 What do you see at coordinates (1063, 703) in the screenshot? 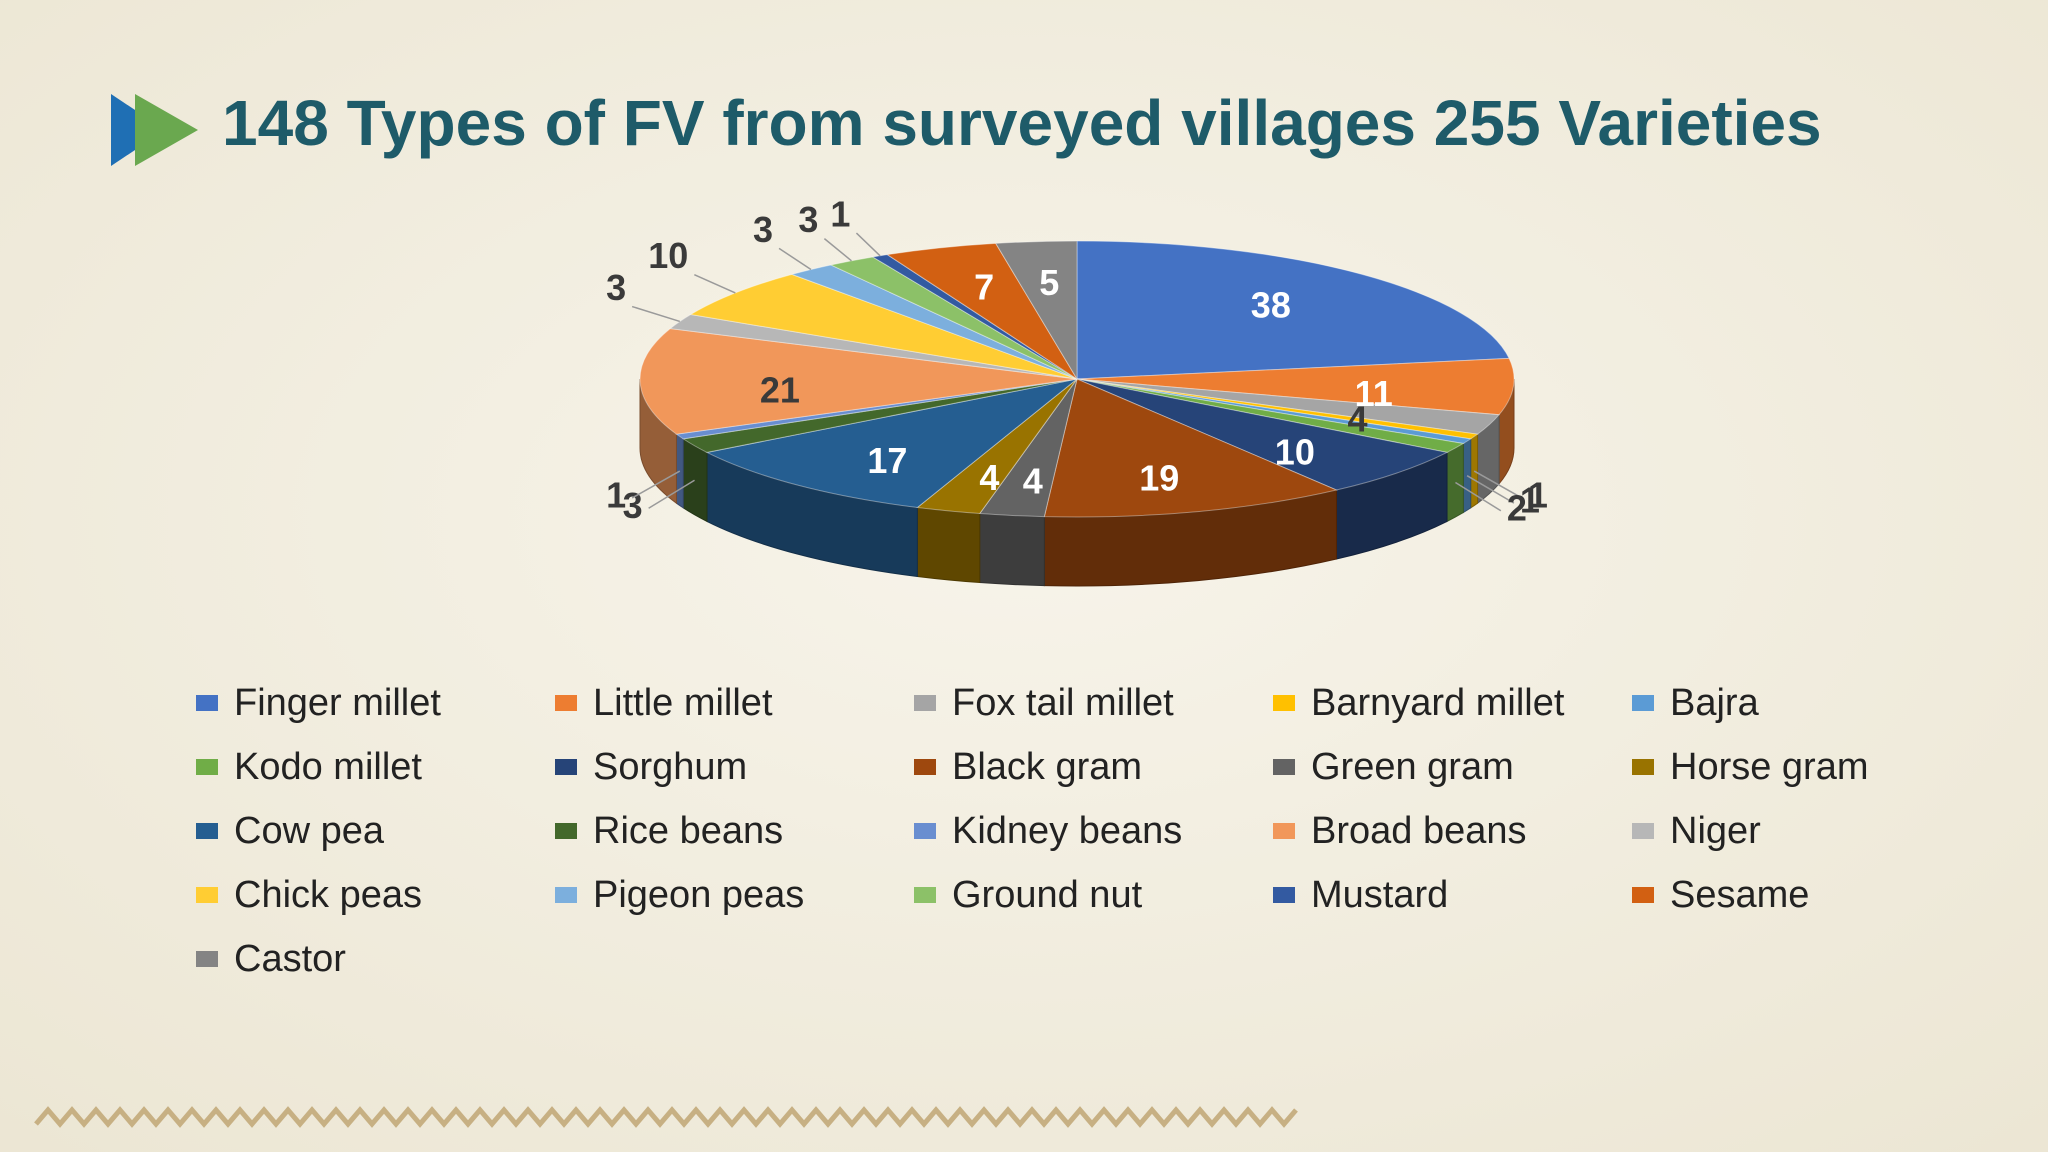
I see `legend-label: Fox tail millet` at bounding box center [1063, 703].